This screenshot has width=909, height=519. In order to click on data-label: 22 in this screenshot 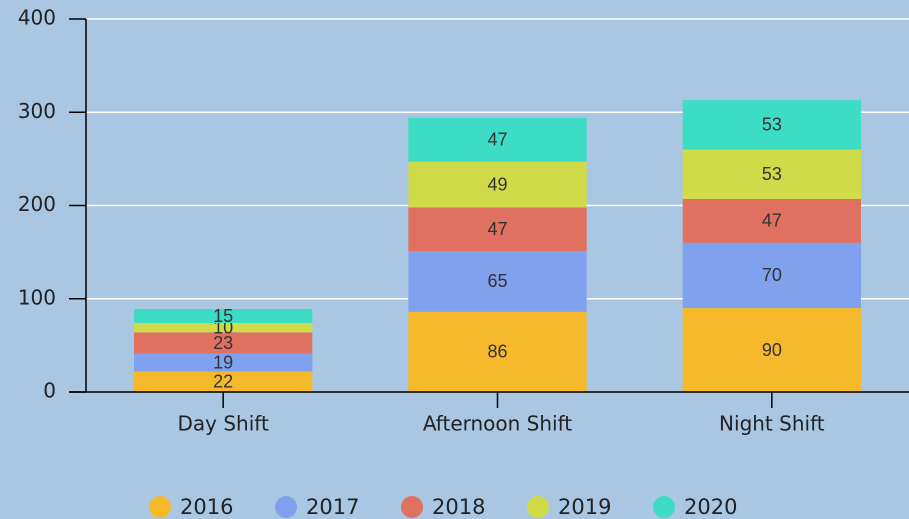, I will do `click(223, 381)`.